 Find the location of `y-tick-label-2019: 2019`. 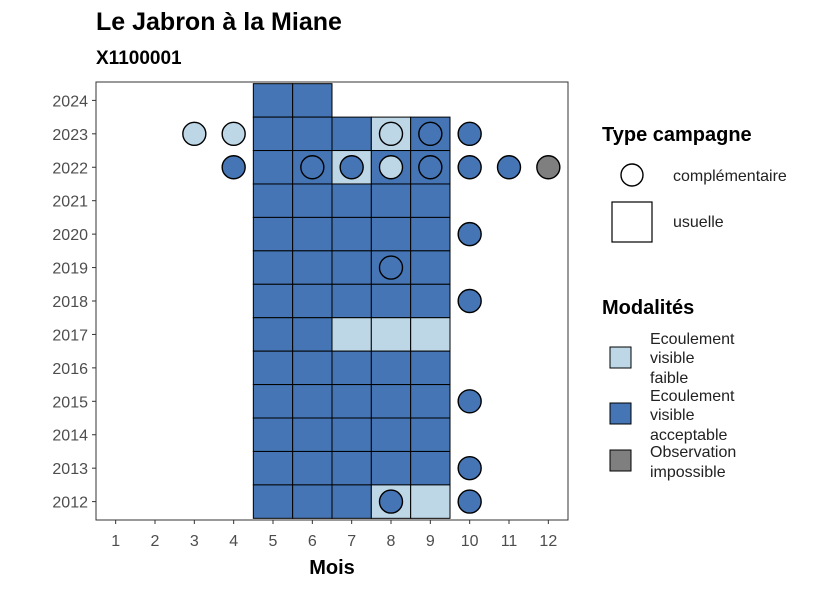

y-tick-label-2019: 2019 is located at coordinates (70, 269).